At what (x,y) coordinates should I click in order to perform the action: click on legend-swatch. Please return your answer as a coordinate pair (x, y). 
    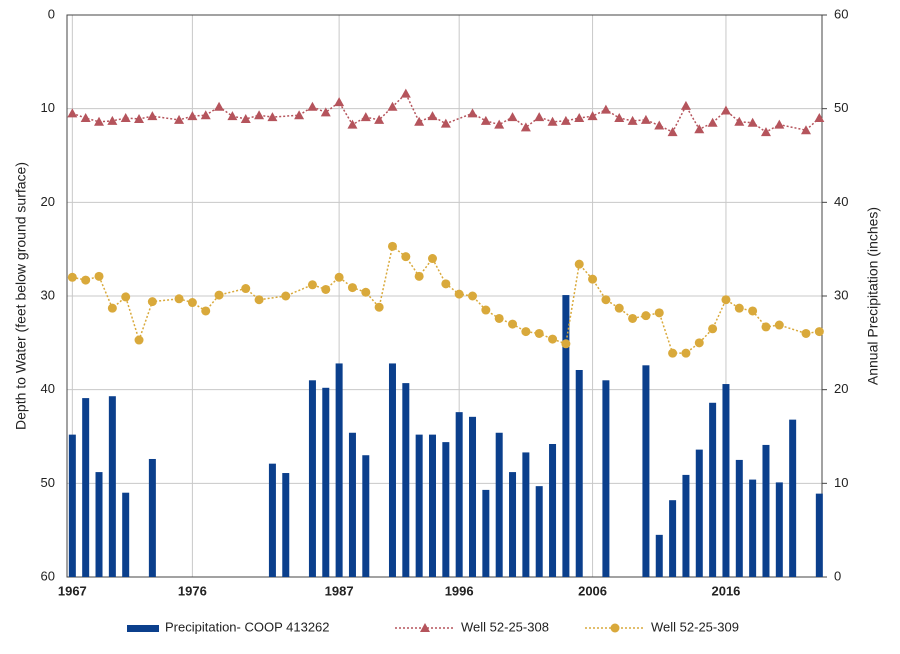
    Looking at the image, I should click on (143, 628).